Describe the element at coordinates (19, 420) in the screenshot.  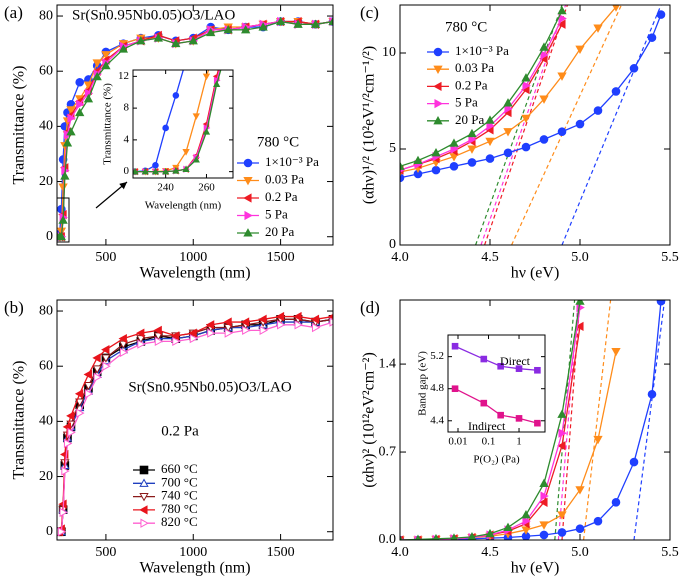
I see `y-axis-label: Transmittance (%)` at that location.